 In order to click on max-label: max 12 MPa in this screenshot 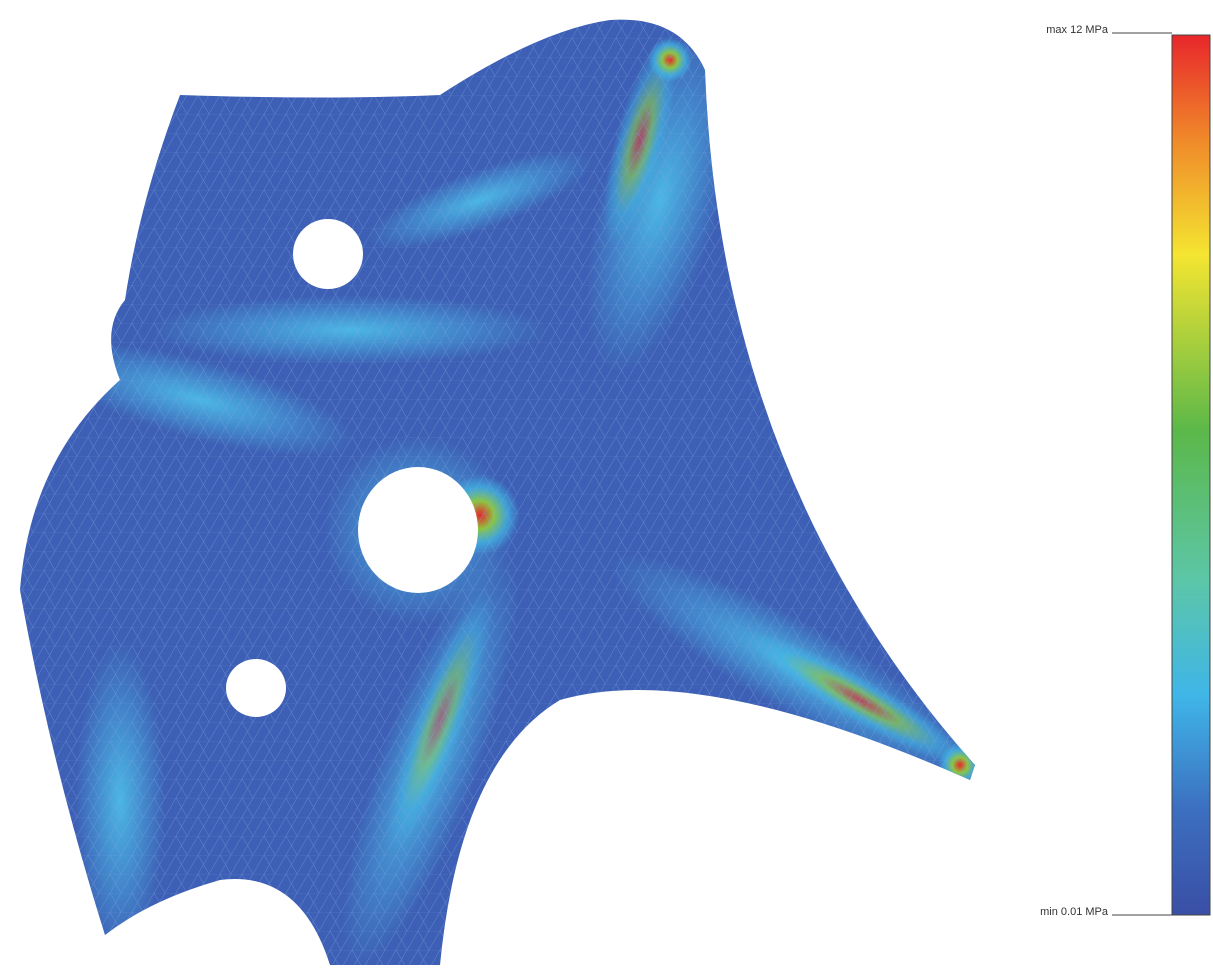, I will do `click(1077, 30)`.